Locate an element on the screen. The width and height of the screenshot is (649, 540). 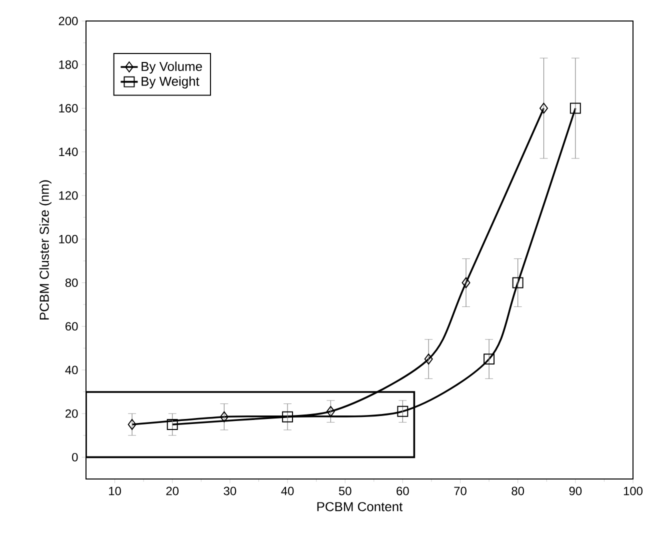
y-tick-label: 160 is located at coordinates (68, 108).